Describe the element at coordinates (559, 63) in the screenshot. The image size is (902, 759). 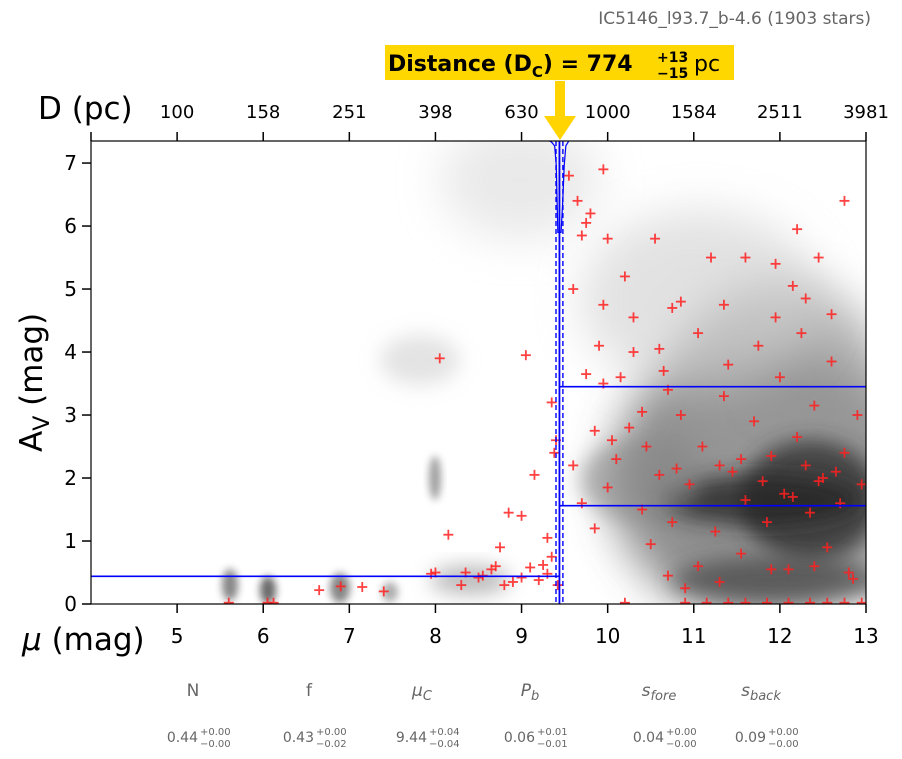
I see `distance-annotation: Distance (DC) = 774 +13 −15 pc` at that location.